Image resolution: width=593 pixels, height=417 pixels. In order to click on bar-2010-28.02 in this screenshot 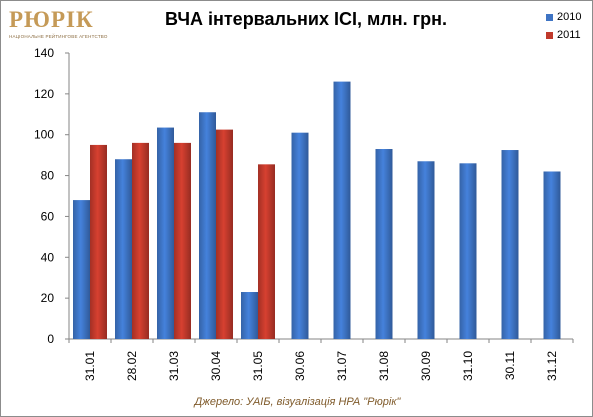, I will do `click(123, 249)`.